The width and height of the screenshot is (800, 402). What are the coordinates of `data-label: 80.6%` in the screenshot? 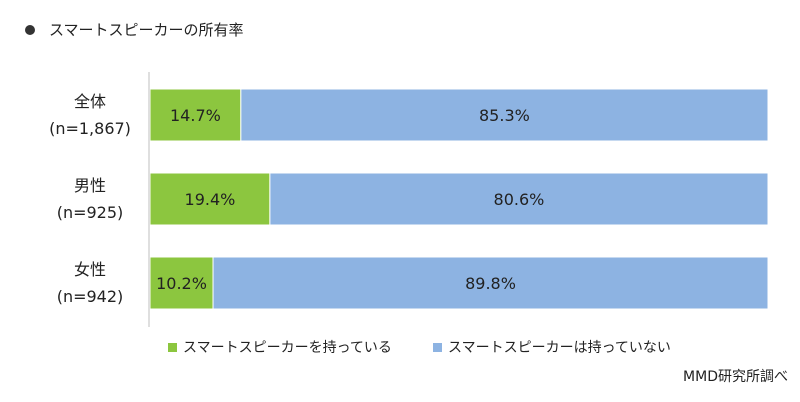 It's located at (519, 199).